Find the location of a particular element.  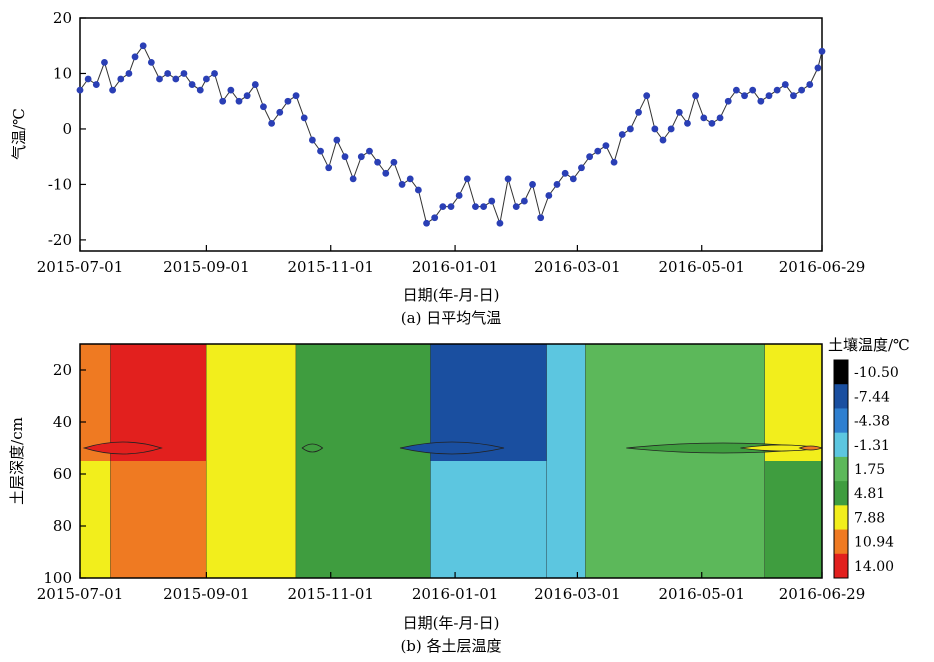

colorbar-label: 7.88 is located at coordinates (869, 518).